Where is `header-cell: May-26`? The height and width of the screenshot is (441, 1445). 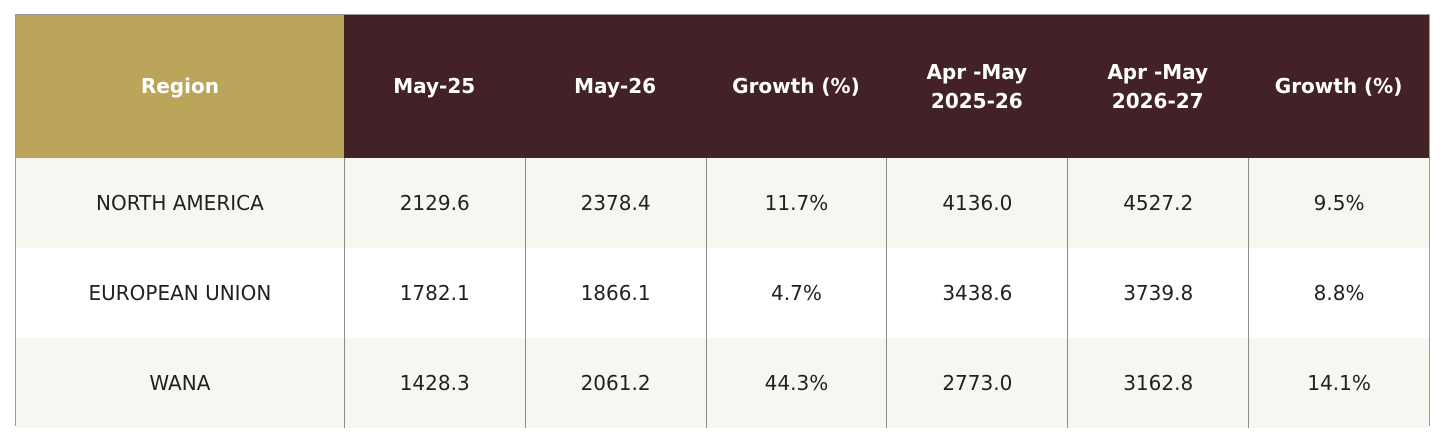 header-cell: May-26 is located at coordinates (615, 86).